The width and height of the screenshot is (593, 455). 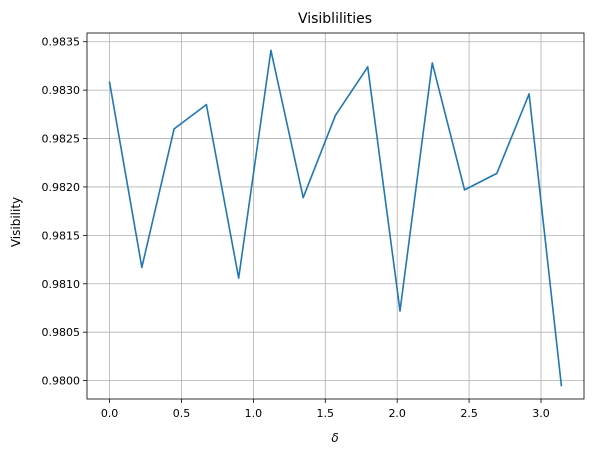 What do you see at coordinates (61, 381) in the screenshot?
I see `y-tick-label: 0.9800` at bounding box center [61, 381].